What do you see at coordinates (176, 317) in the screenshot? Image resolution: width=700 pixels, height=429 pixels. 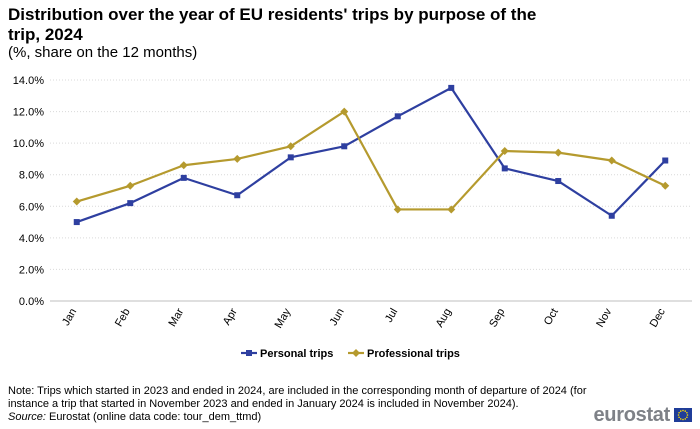 I see `x-tick-label: Mar` at bounding box center [176, 317].